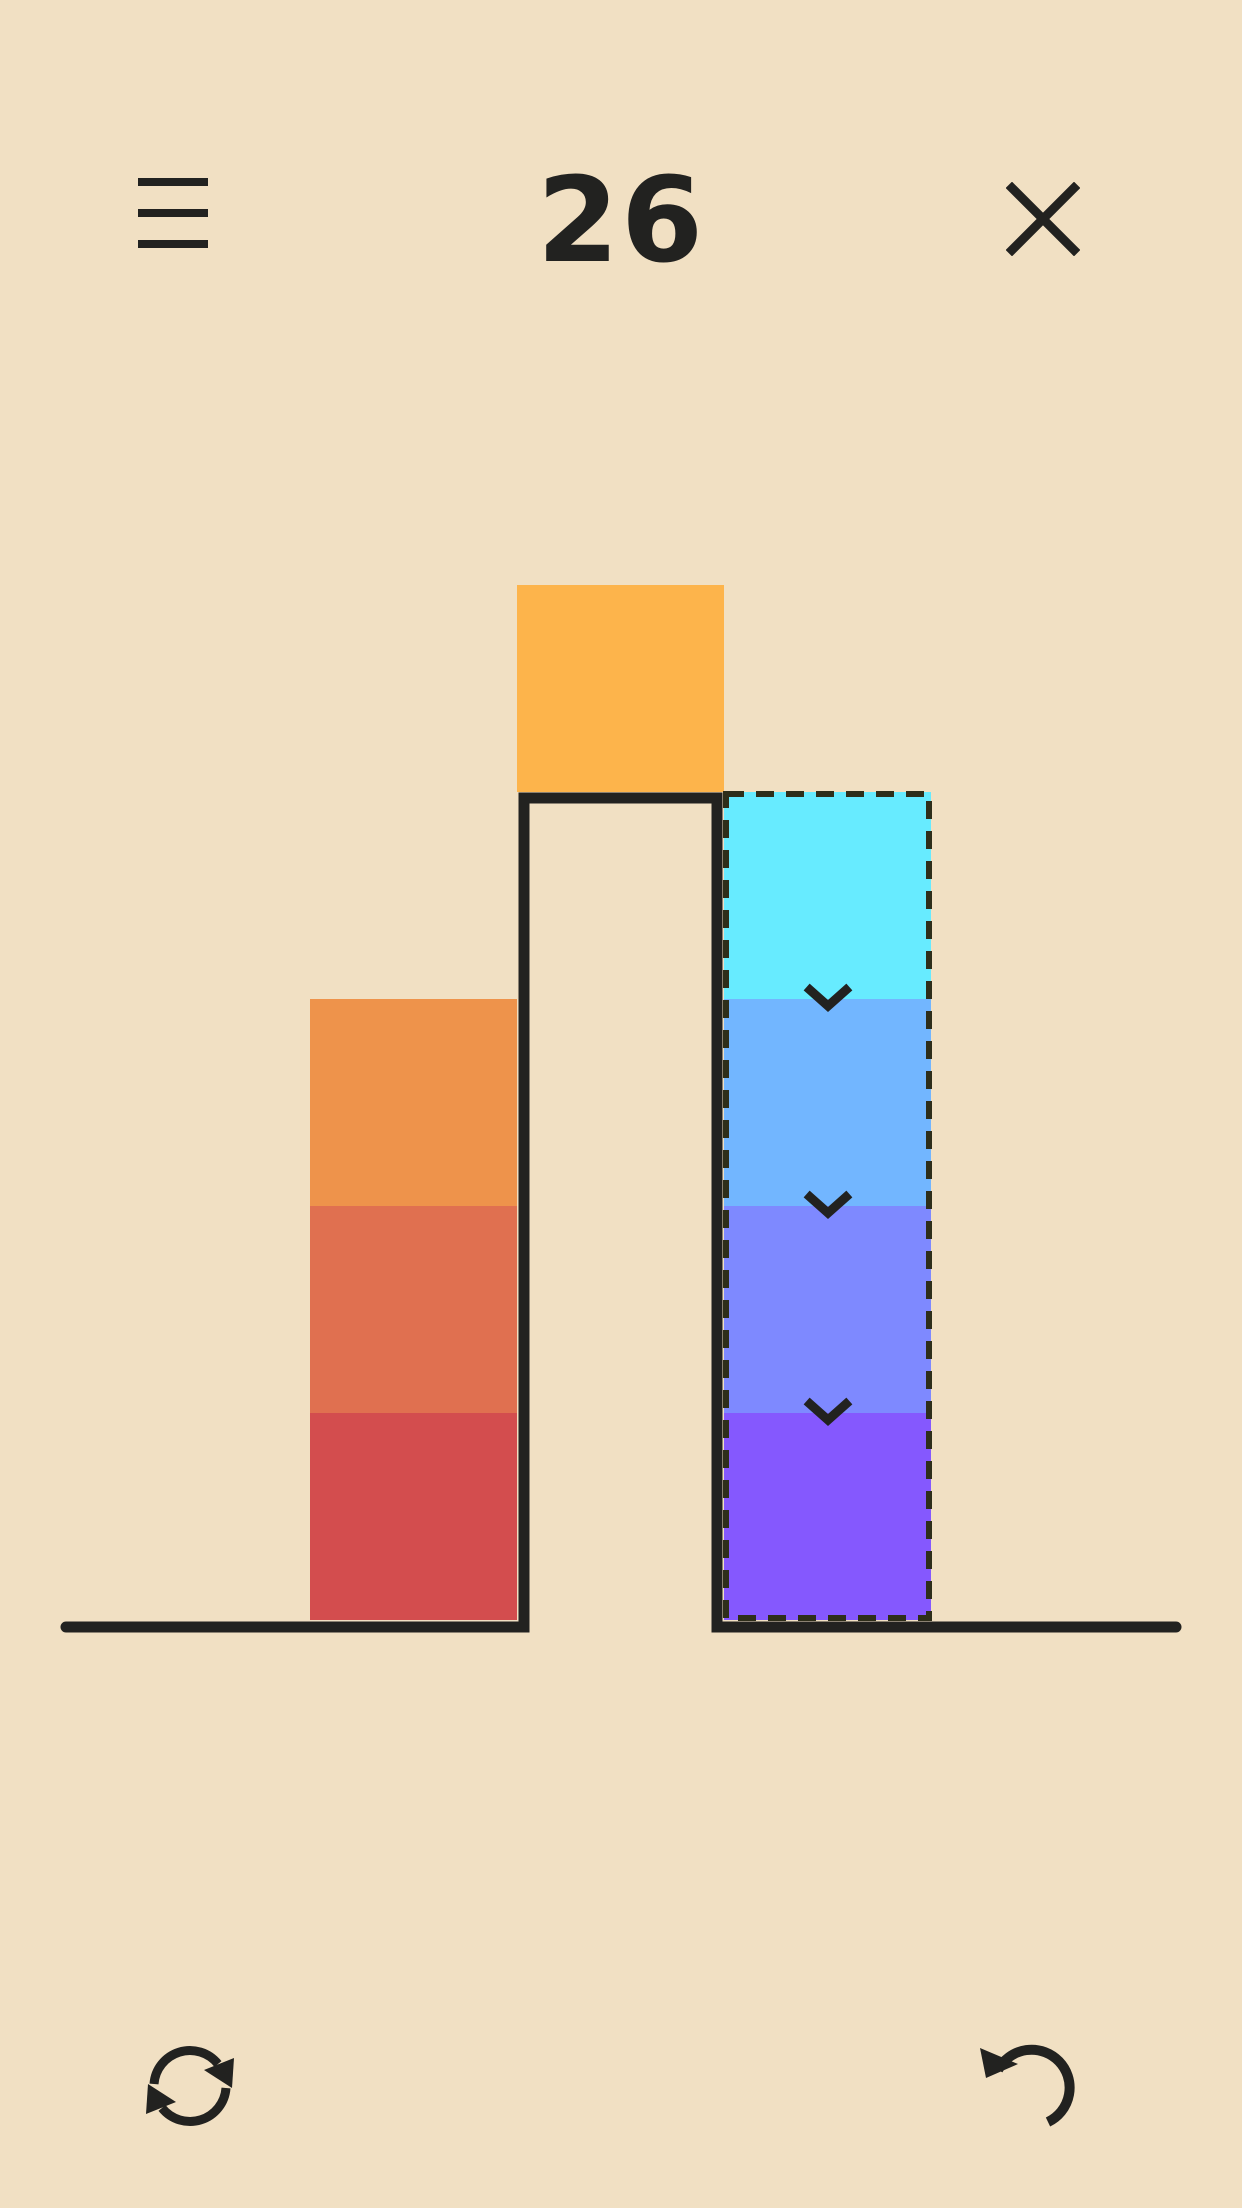  I want to click on block-periwinkle, so click(827, 1309).